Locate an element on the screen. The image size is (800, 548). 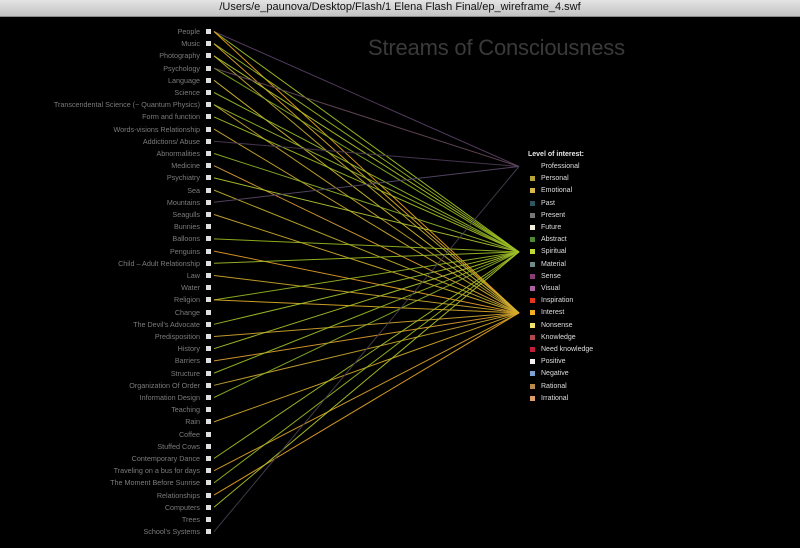
legend-item: Spiritual is located at coordinates (598, 252).